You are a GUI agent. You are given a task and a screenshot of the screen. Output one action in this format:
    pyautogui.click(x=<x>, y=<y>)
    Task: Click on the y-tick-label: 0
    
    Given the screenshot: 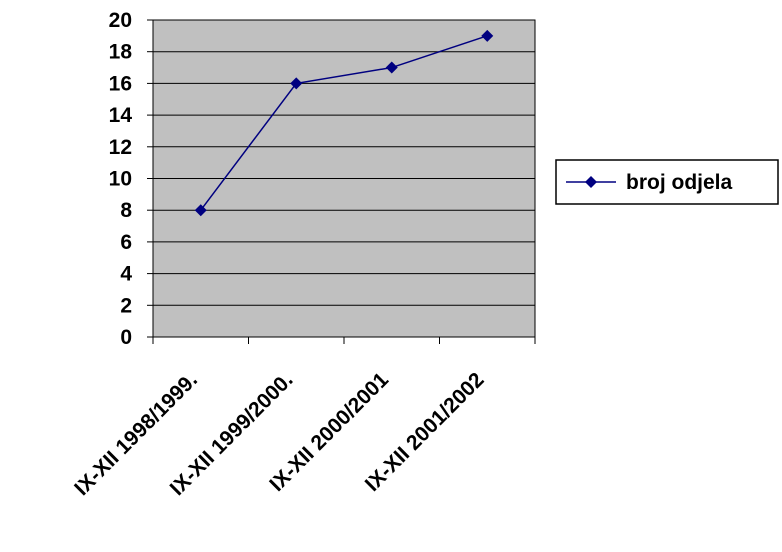 What is the action you would take?
    pyautogui.click(x=126, y=337)
    